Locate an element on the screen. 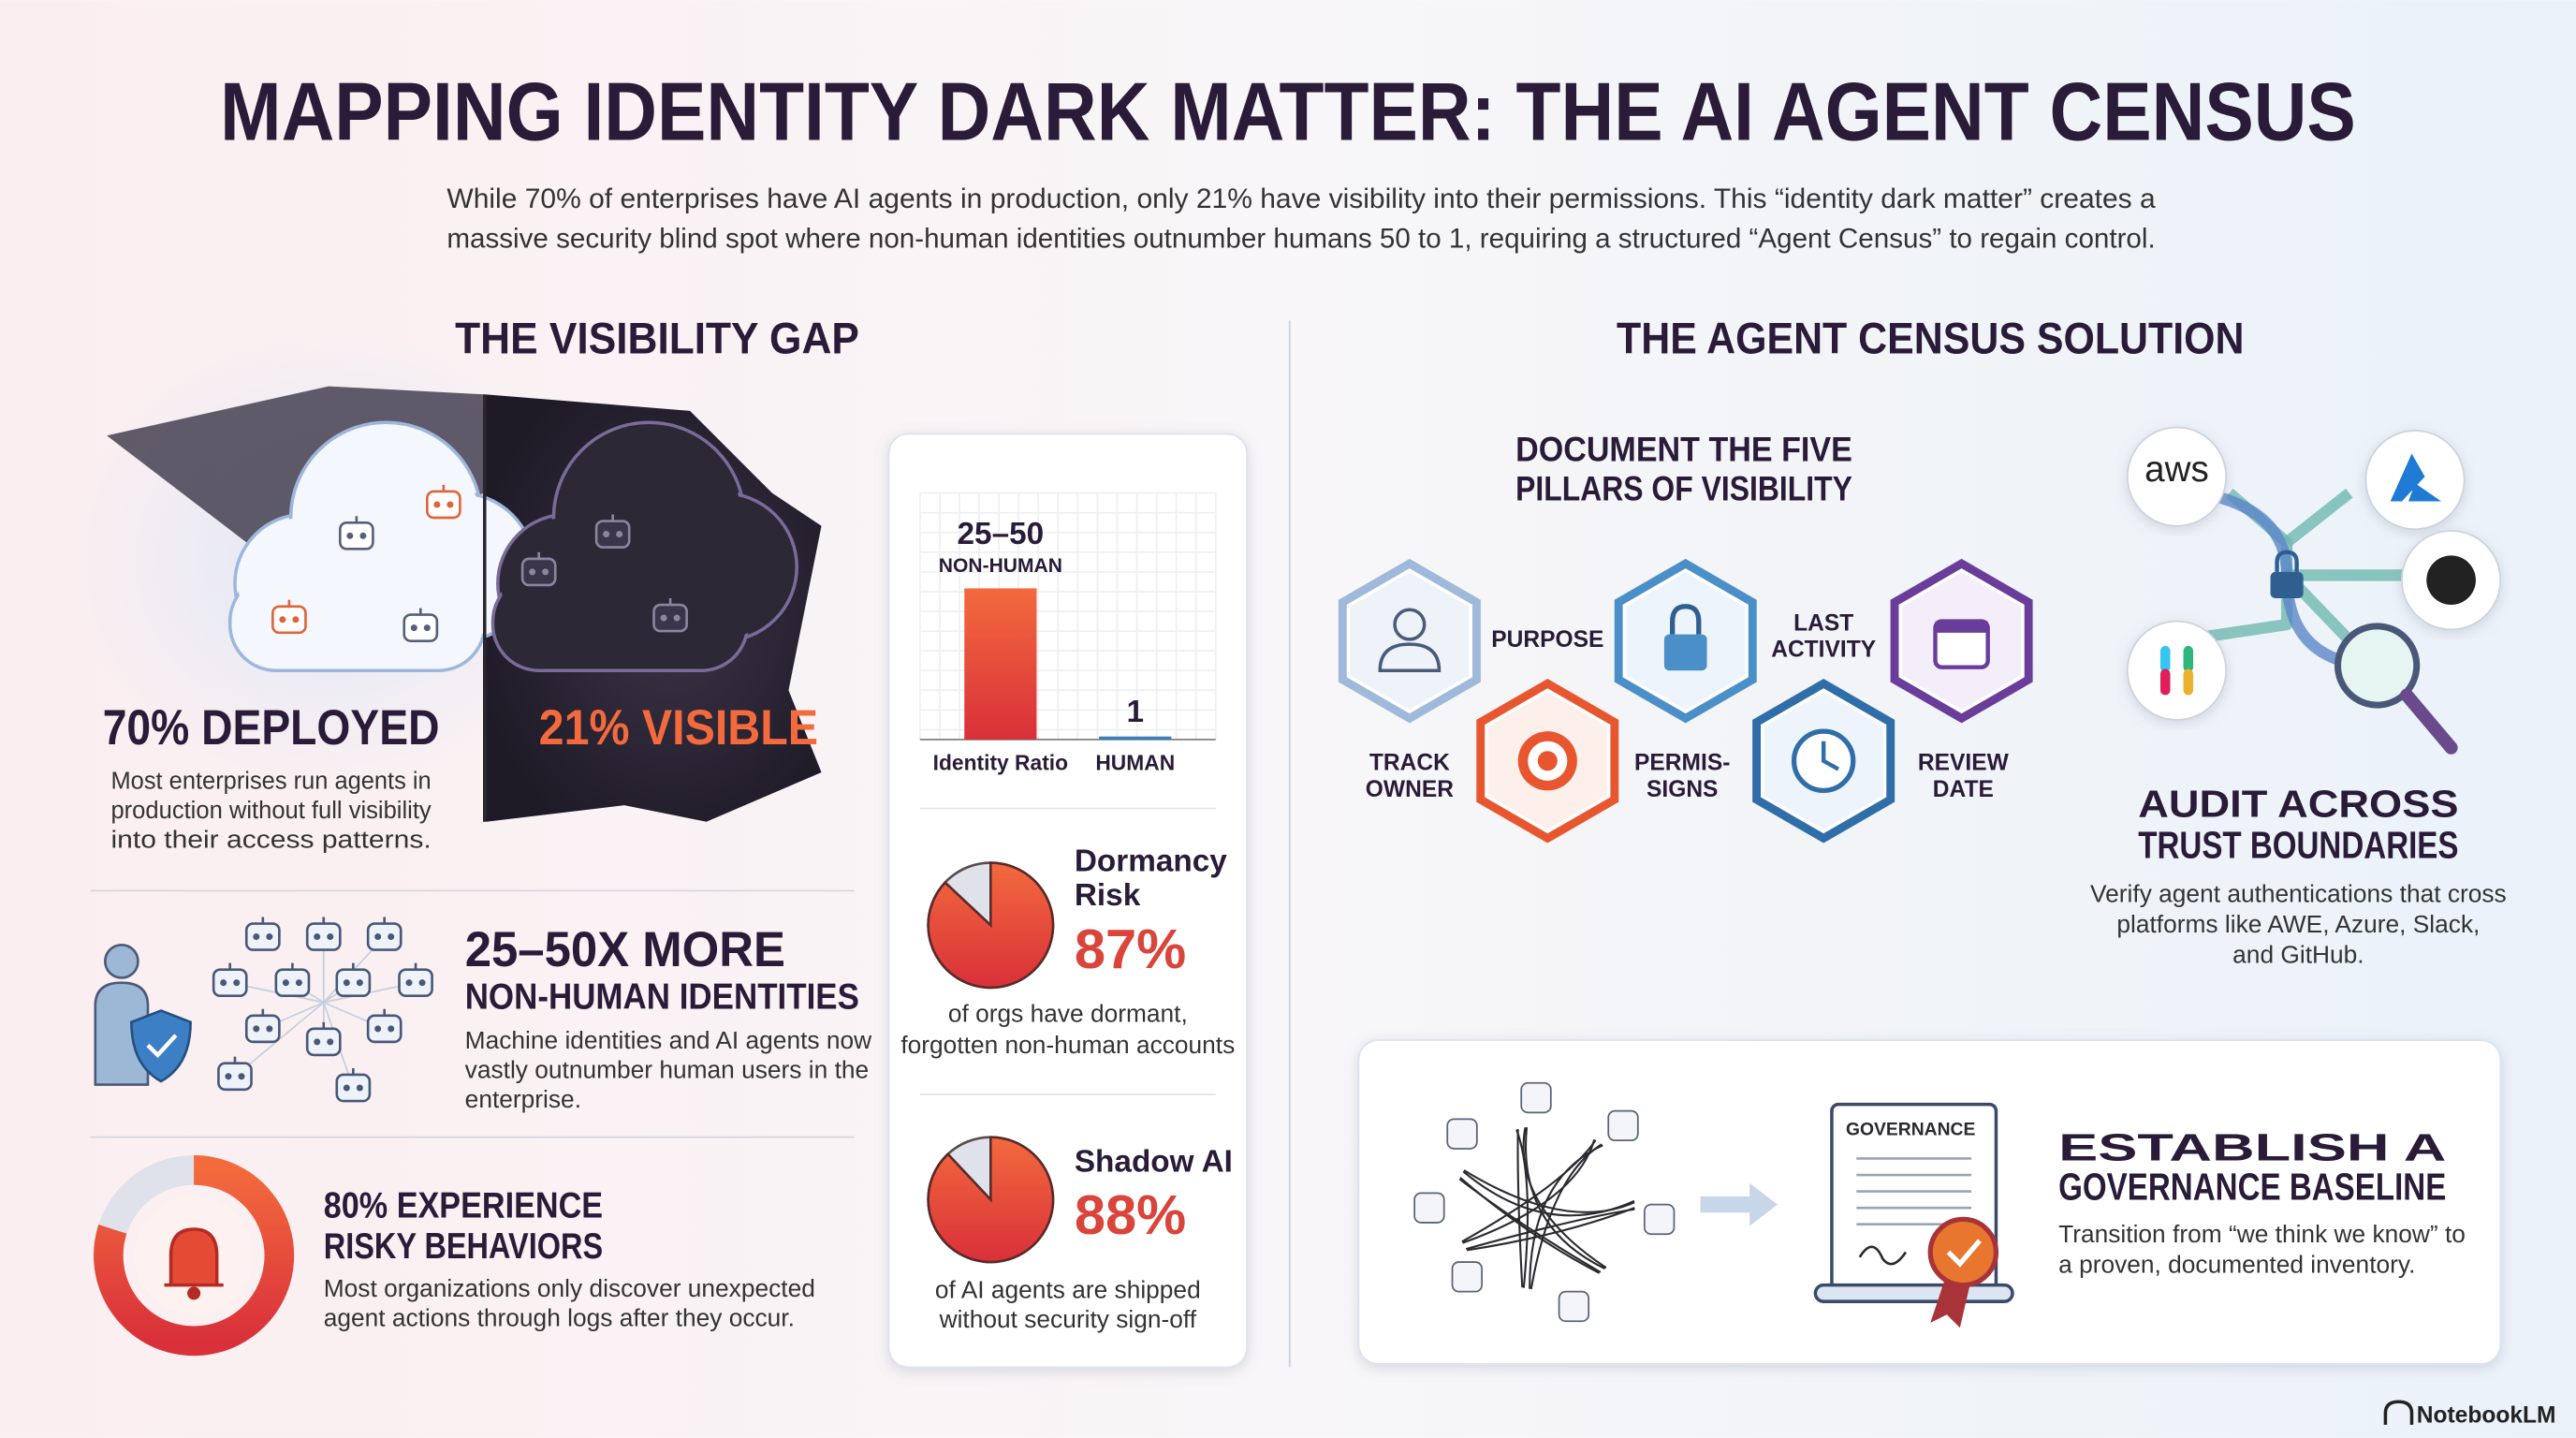 Image resolution: width=2576 pixels, height=1438 pixels. bell is located at coordinates (194, 1257).